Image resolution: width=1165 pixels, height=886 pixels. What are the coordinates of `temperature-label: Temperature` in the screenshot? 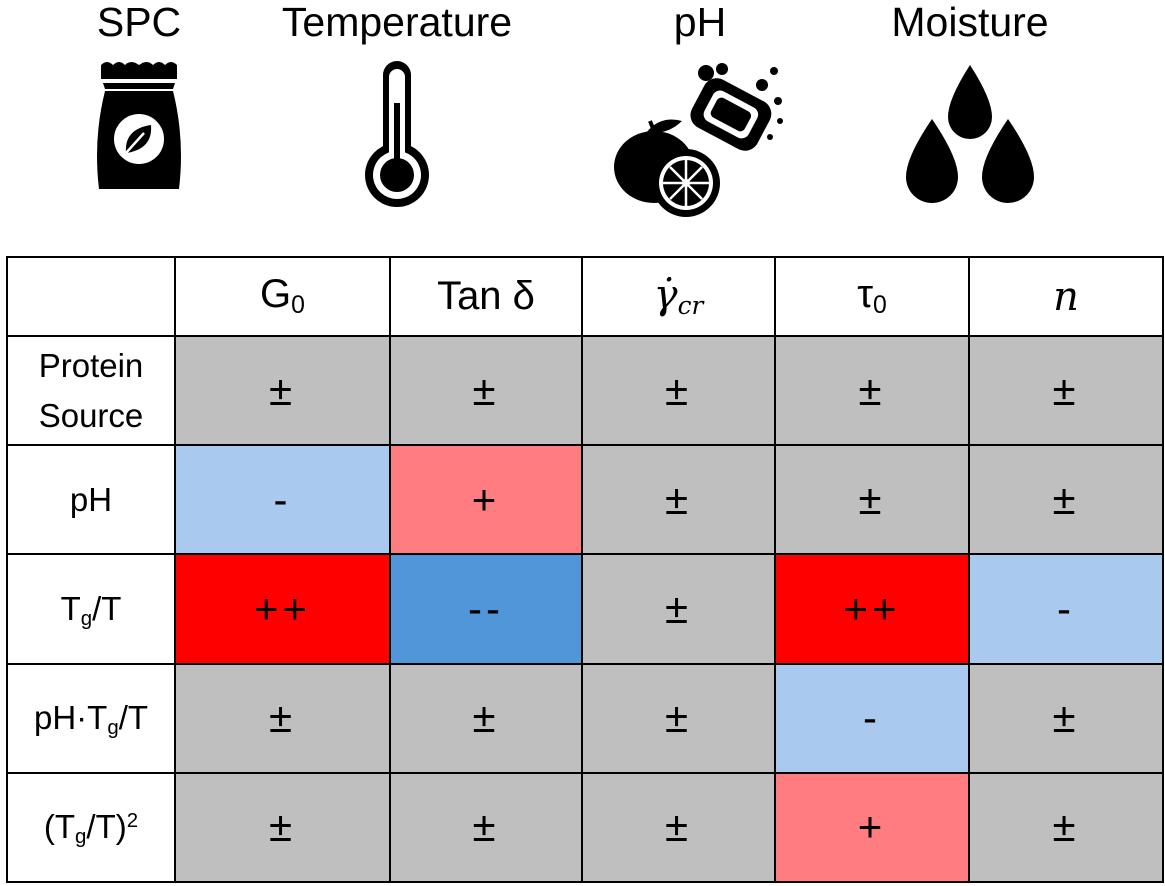 It's located at (397, 22).